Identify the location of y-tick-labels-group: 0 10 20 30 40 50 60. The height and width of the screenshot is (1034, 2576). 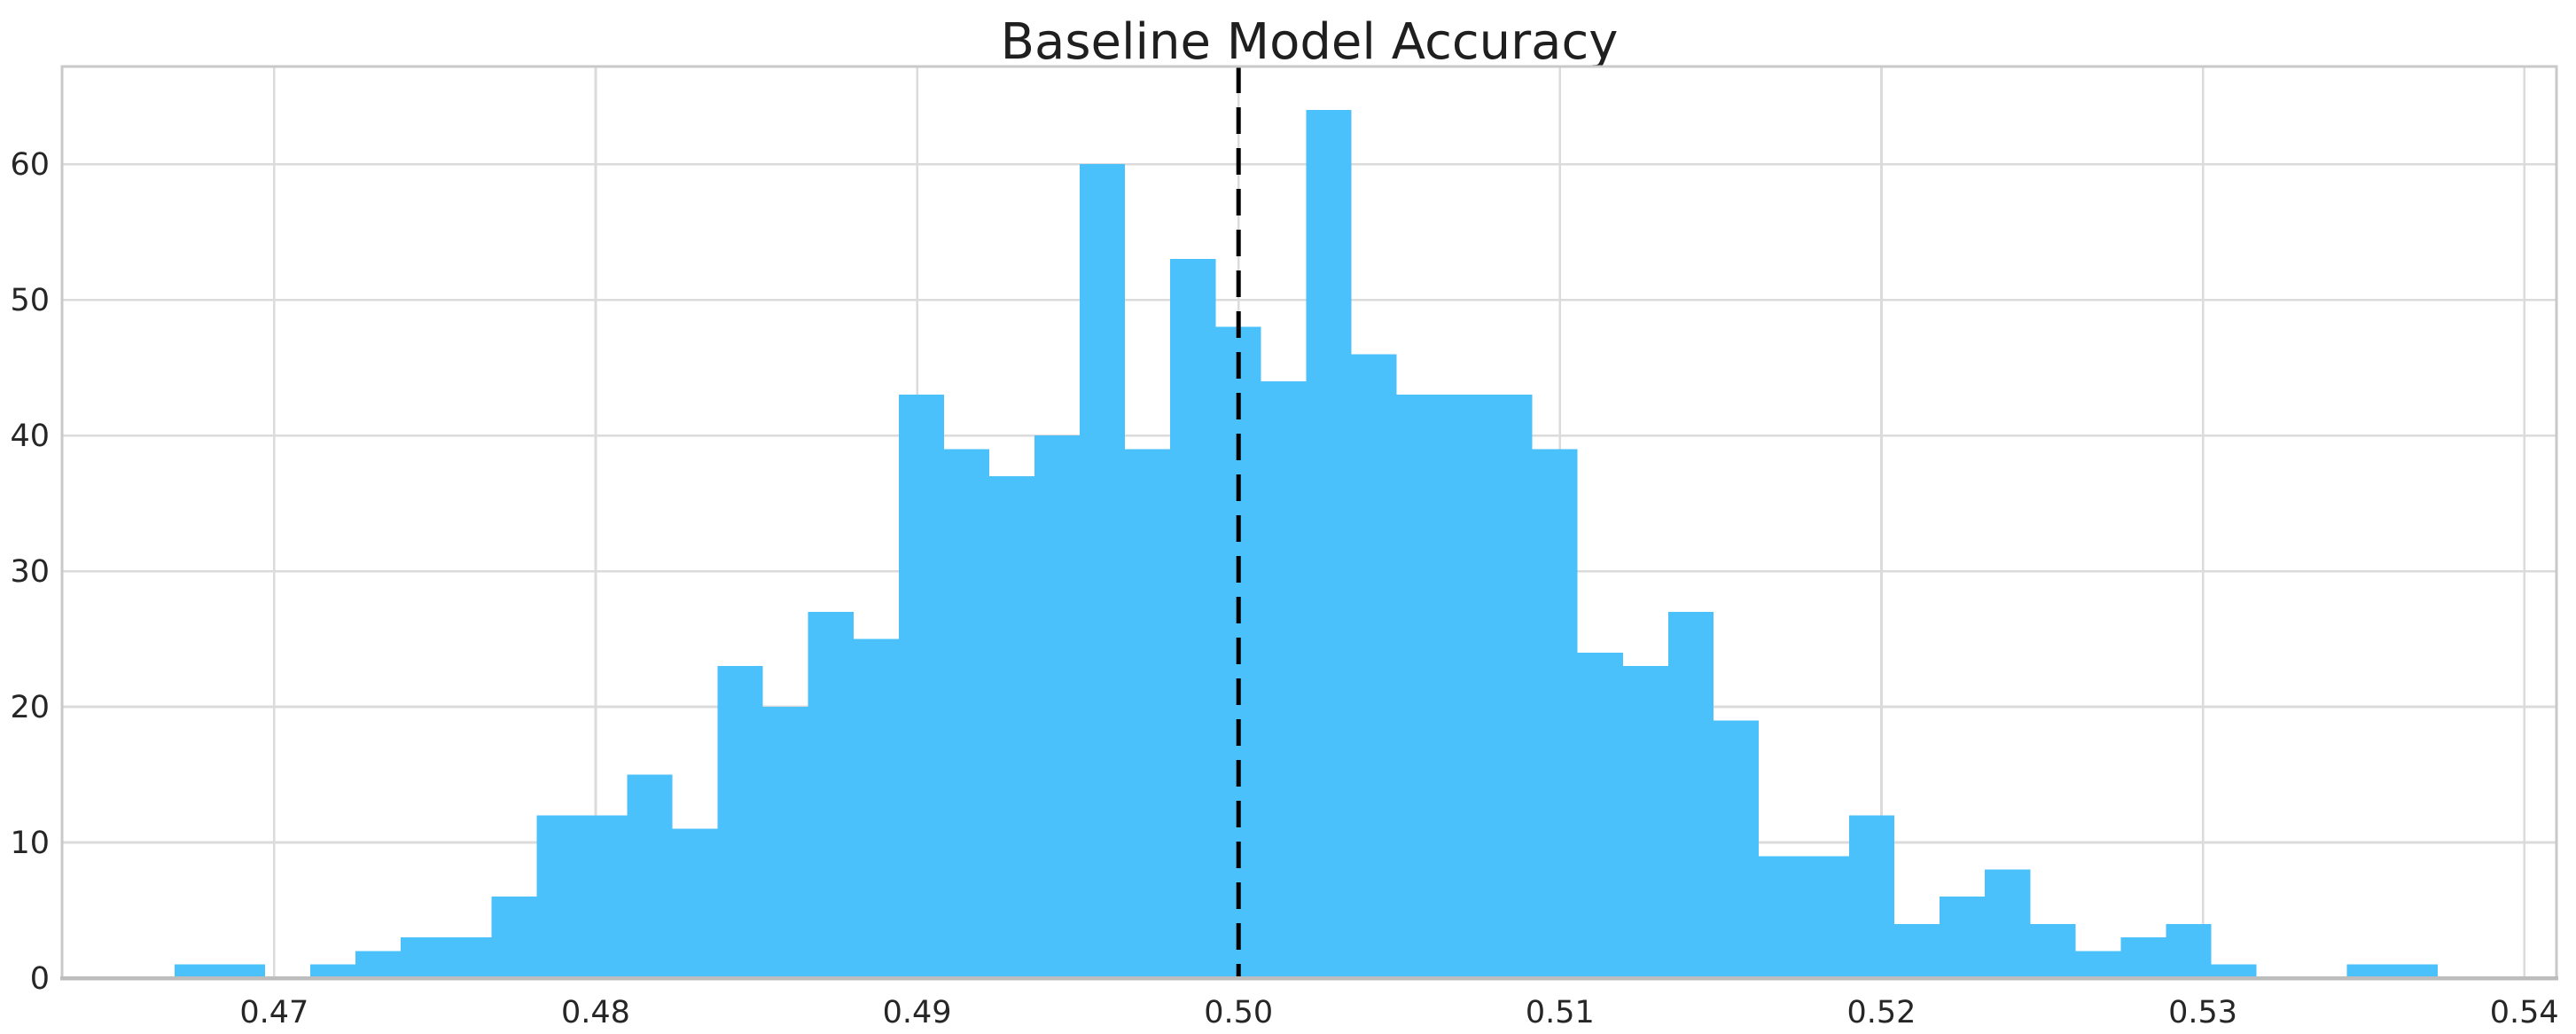
(30, 572).